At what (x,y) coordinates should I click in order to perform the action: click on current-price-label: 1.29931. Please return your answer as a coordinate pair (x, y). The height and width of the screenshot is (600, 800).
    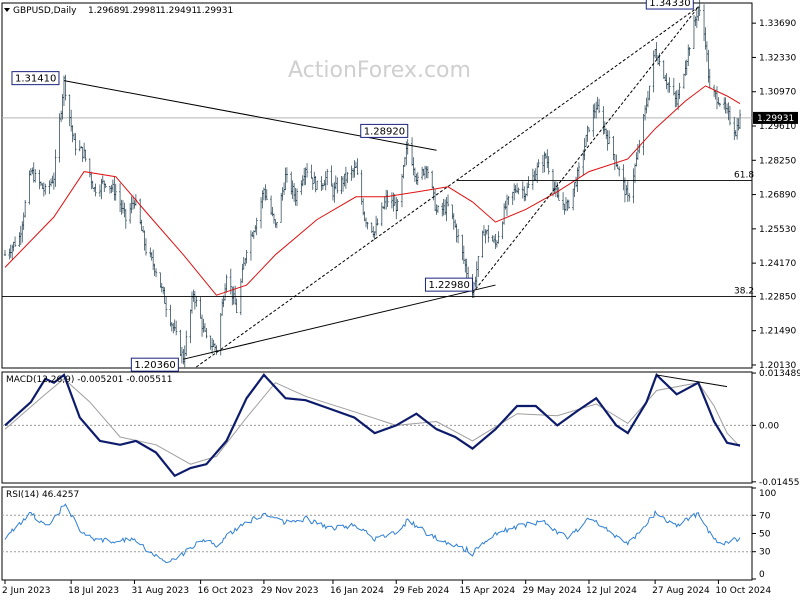
    Looking at the image, I should click on (775, 119).